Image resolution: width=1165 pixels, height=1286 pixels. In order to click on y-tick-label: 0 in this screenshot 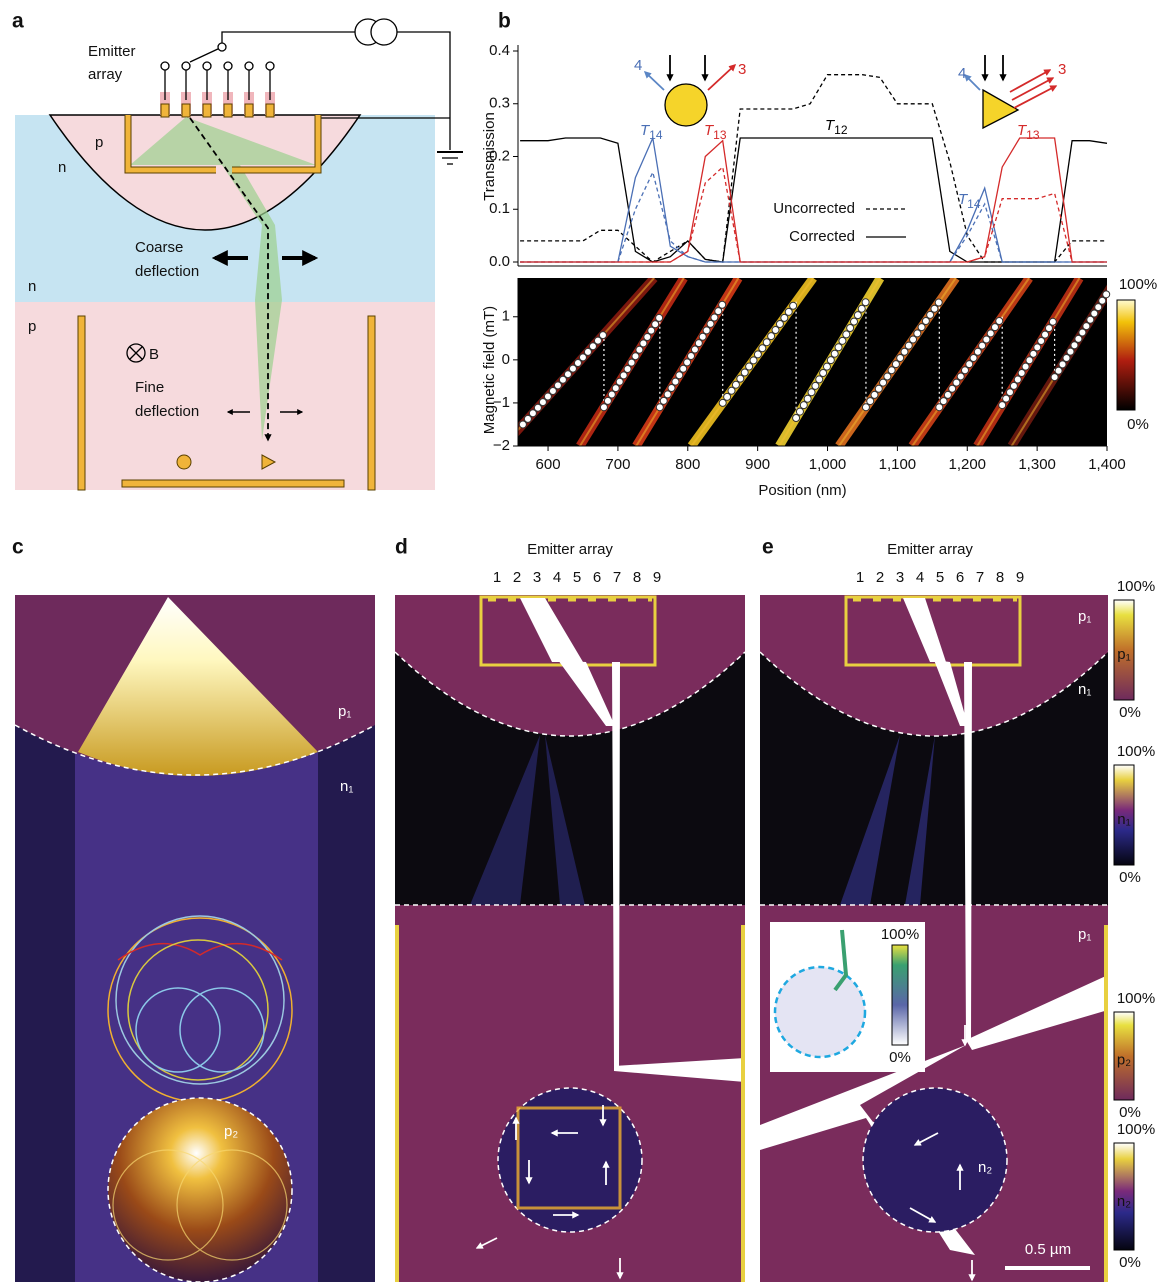, I will do `click(506, 359)`.